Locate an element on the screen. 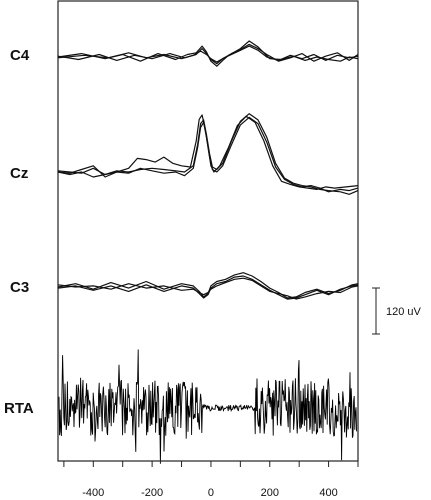  x-tick-label: 200 is located at coordinates (270, 493).